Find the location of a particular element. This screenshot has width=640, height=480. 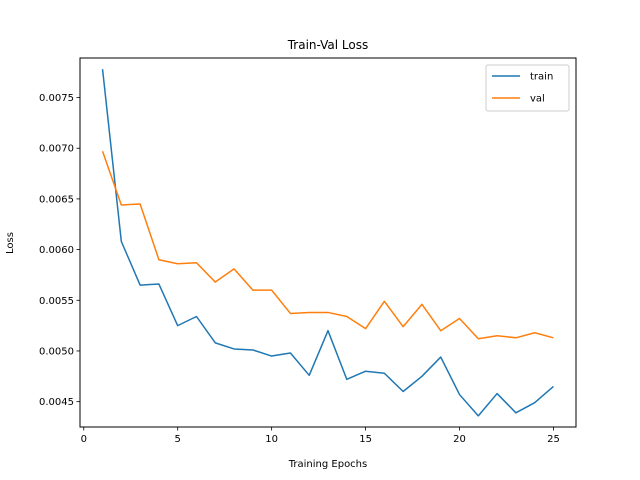

y-tick-label: 0.0050 is located at coordinates (56, 351).